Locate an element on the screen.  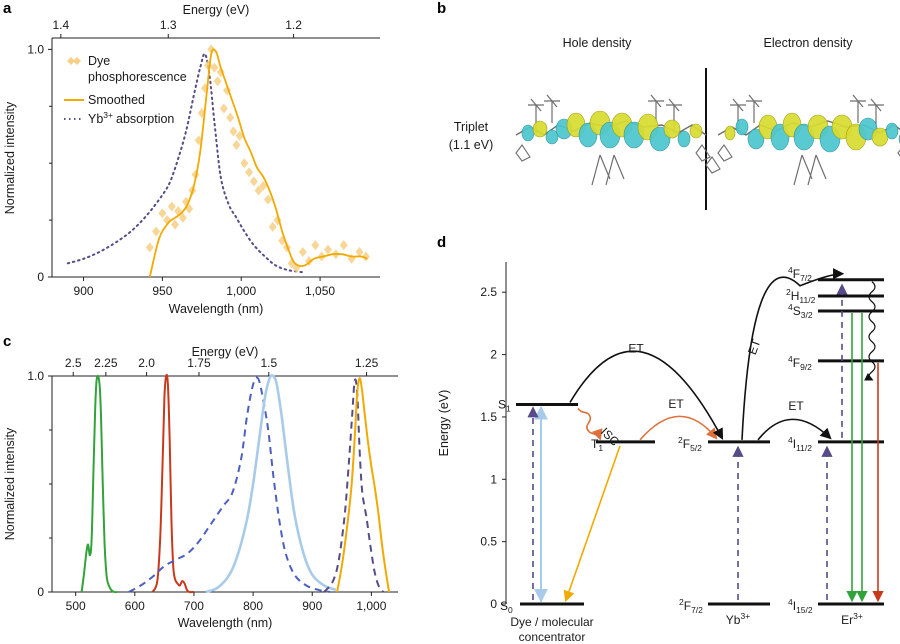
dye-label-line2: concentrator is located at coordinates (552, 637).